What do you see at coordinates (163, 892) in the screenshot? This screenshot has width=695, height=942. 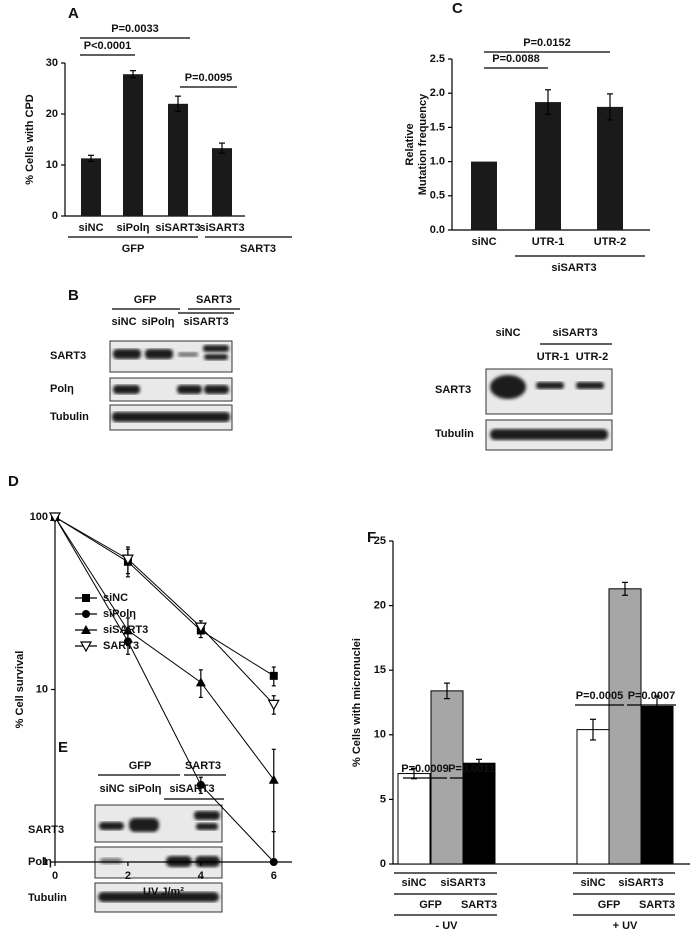 I see `x-axis-label: UV J/m²` at bounding box center [163, 892].